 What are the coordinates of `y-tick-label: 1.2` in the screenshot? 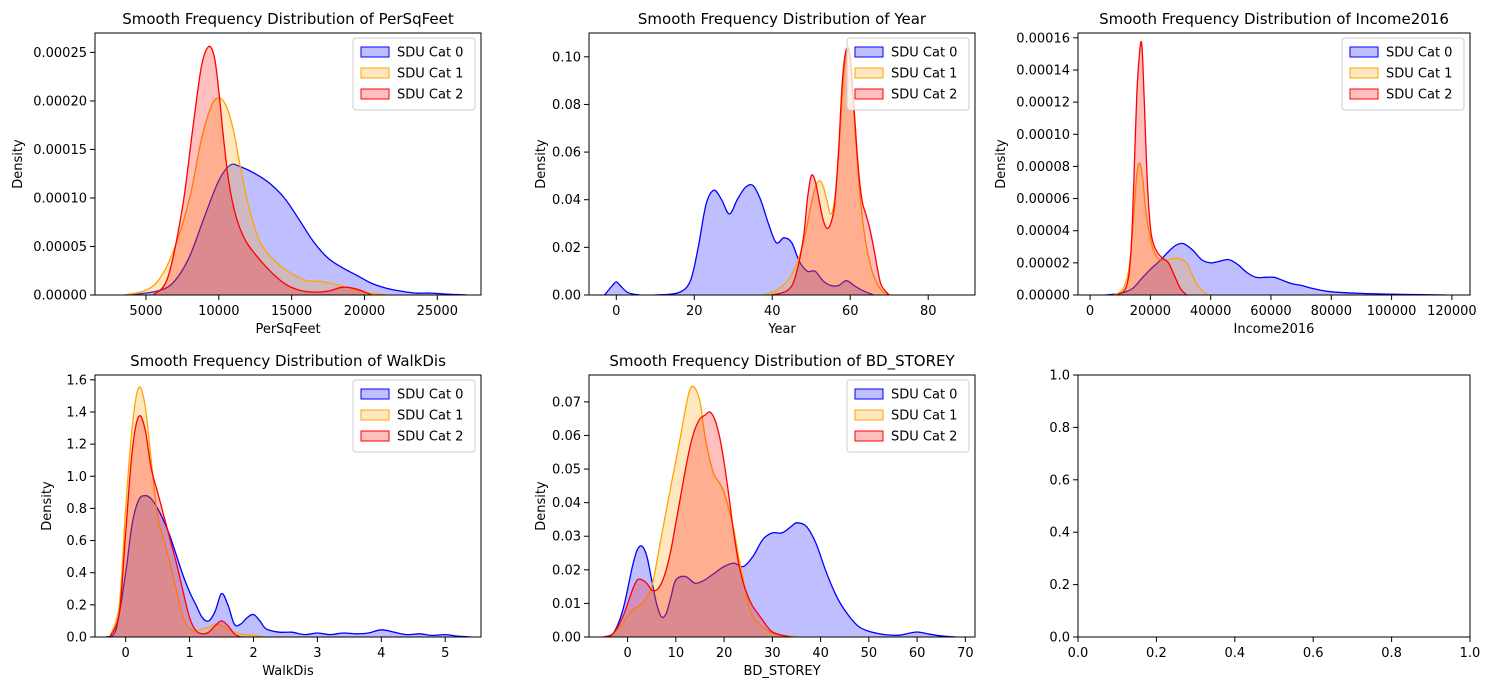 It's located at (76, 445).